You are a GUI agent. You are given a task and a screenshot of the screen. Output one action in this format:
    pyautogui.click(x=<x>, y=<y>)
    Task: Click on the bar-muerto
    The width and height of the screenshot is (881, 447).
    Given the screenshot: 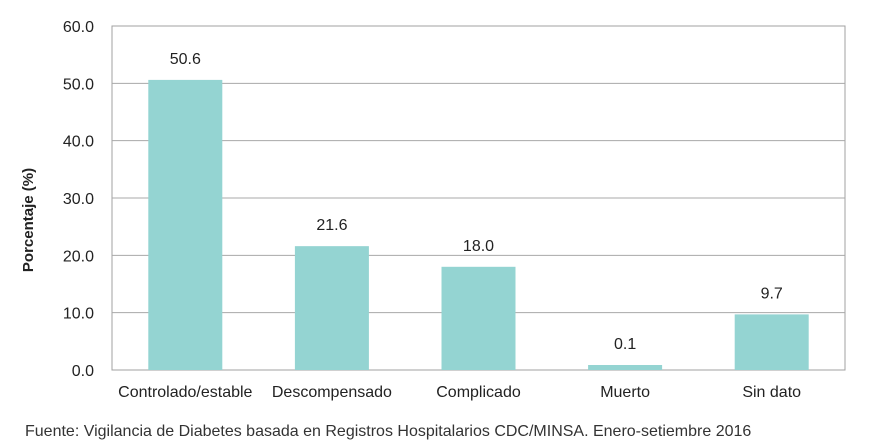 What is the action you would take?
    pyautogui.click(x=625, y=367)
    